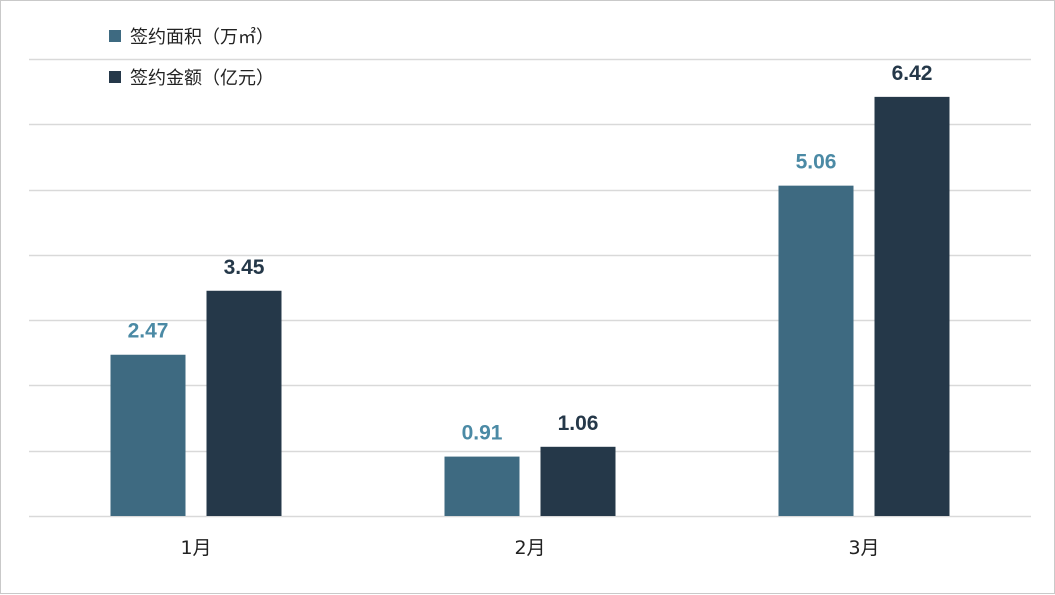 The width and height of the screenshot is (1055, 595). What do you see at coordinates (482, 433) in the screenshot?
I see `data-label-series-1: 0.91` at bounding box center [482, 433].